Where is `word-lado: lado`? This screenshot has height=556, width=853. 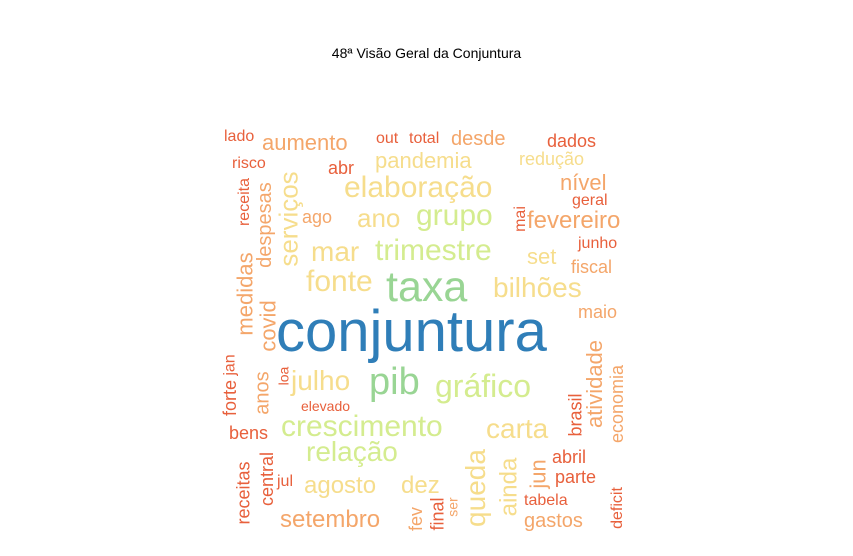
word-lado: lado is located at coordinates (239, 136).